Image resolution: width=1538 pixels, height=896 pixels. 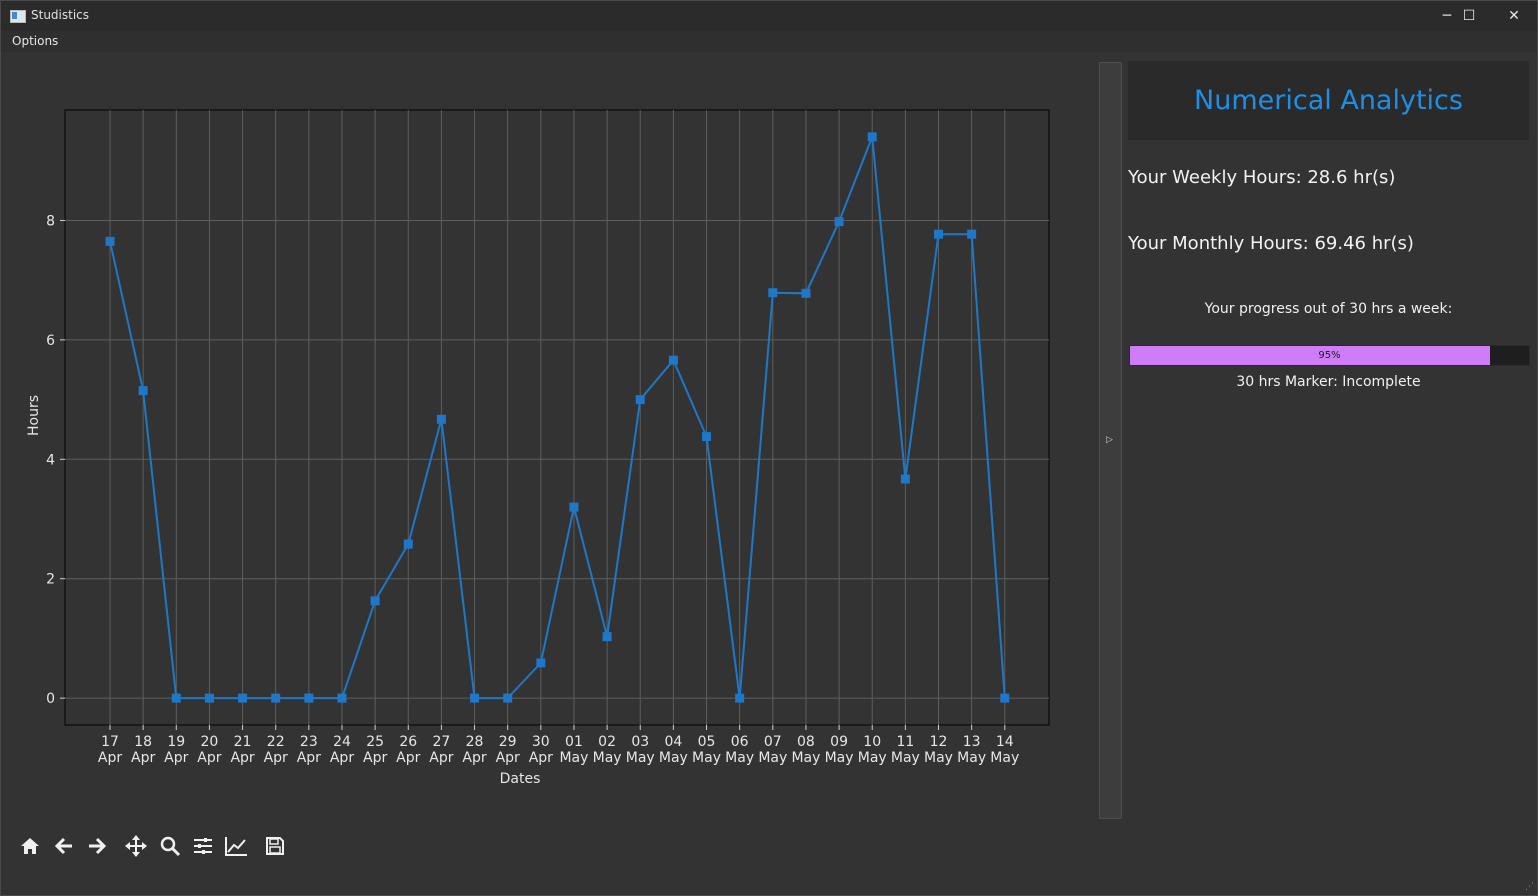 What do you see at coordinates (541, 742) in the screenshot?
I see `x-tick-label-day: 30` at bounding box center [541, 742].